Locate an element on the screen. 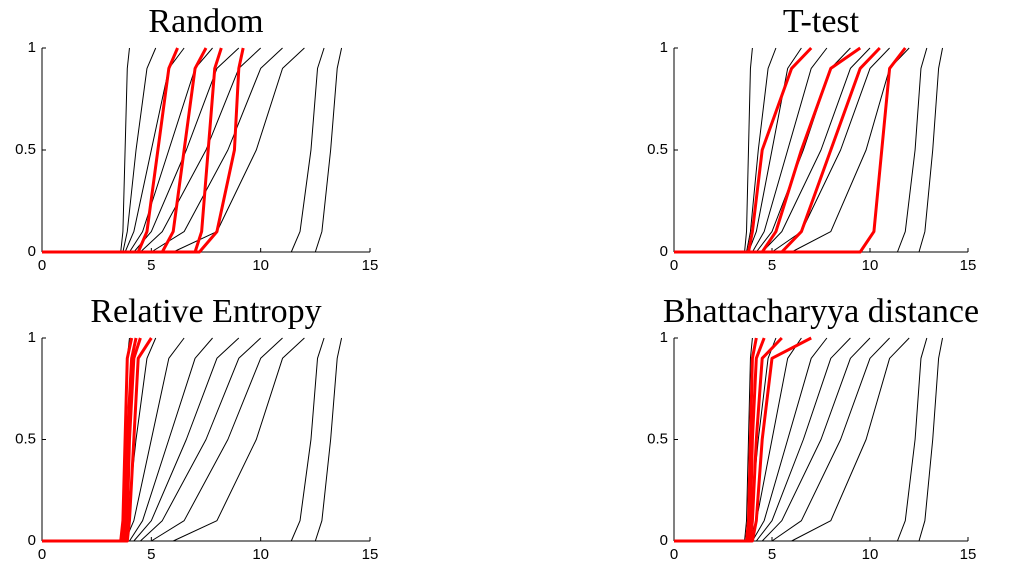  chart-title: Random is located at coordinates (205, 21).